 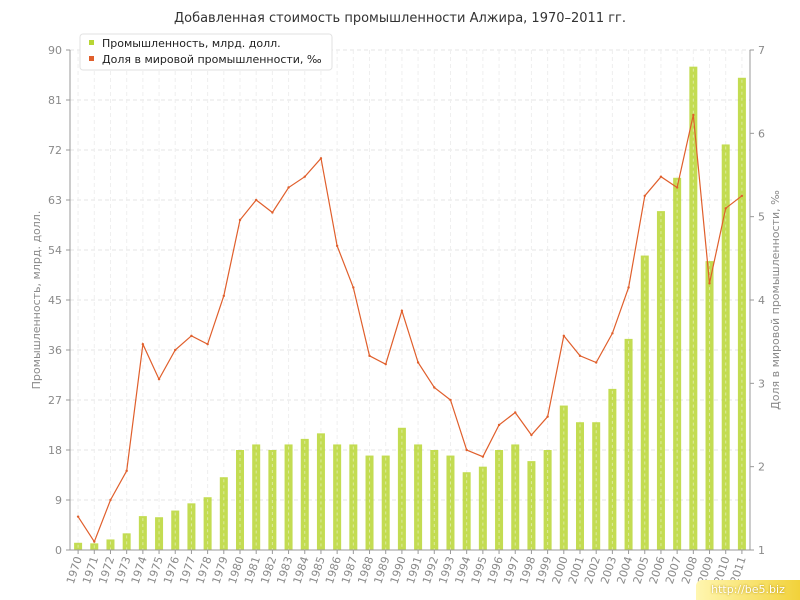 I want to click on y2-tick-label: 5, so click(x=761, y=217).